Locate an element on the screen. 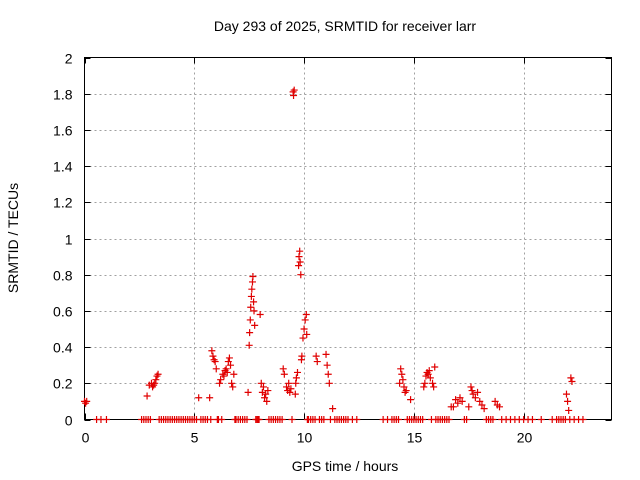 The height and width of the screenshot is (480, 640). x-tick-label: 0 is located at coordinates (86, 438).